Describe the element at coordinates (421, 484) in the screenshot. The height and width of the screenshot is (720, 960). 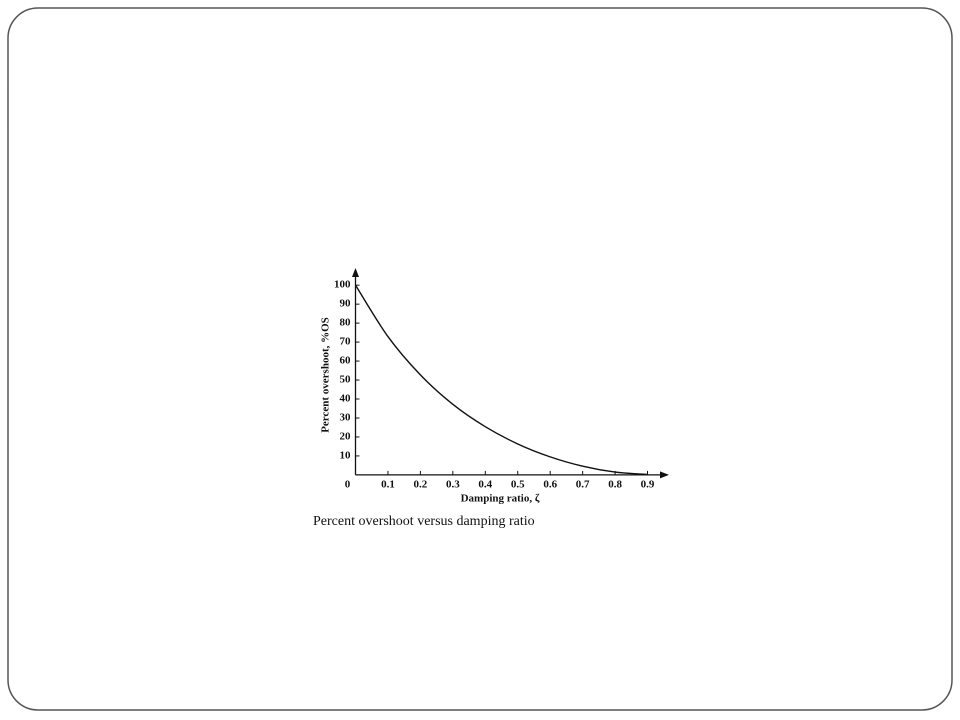
I see `x-tick-label: 0.2` at that location.